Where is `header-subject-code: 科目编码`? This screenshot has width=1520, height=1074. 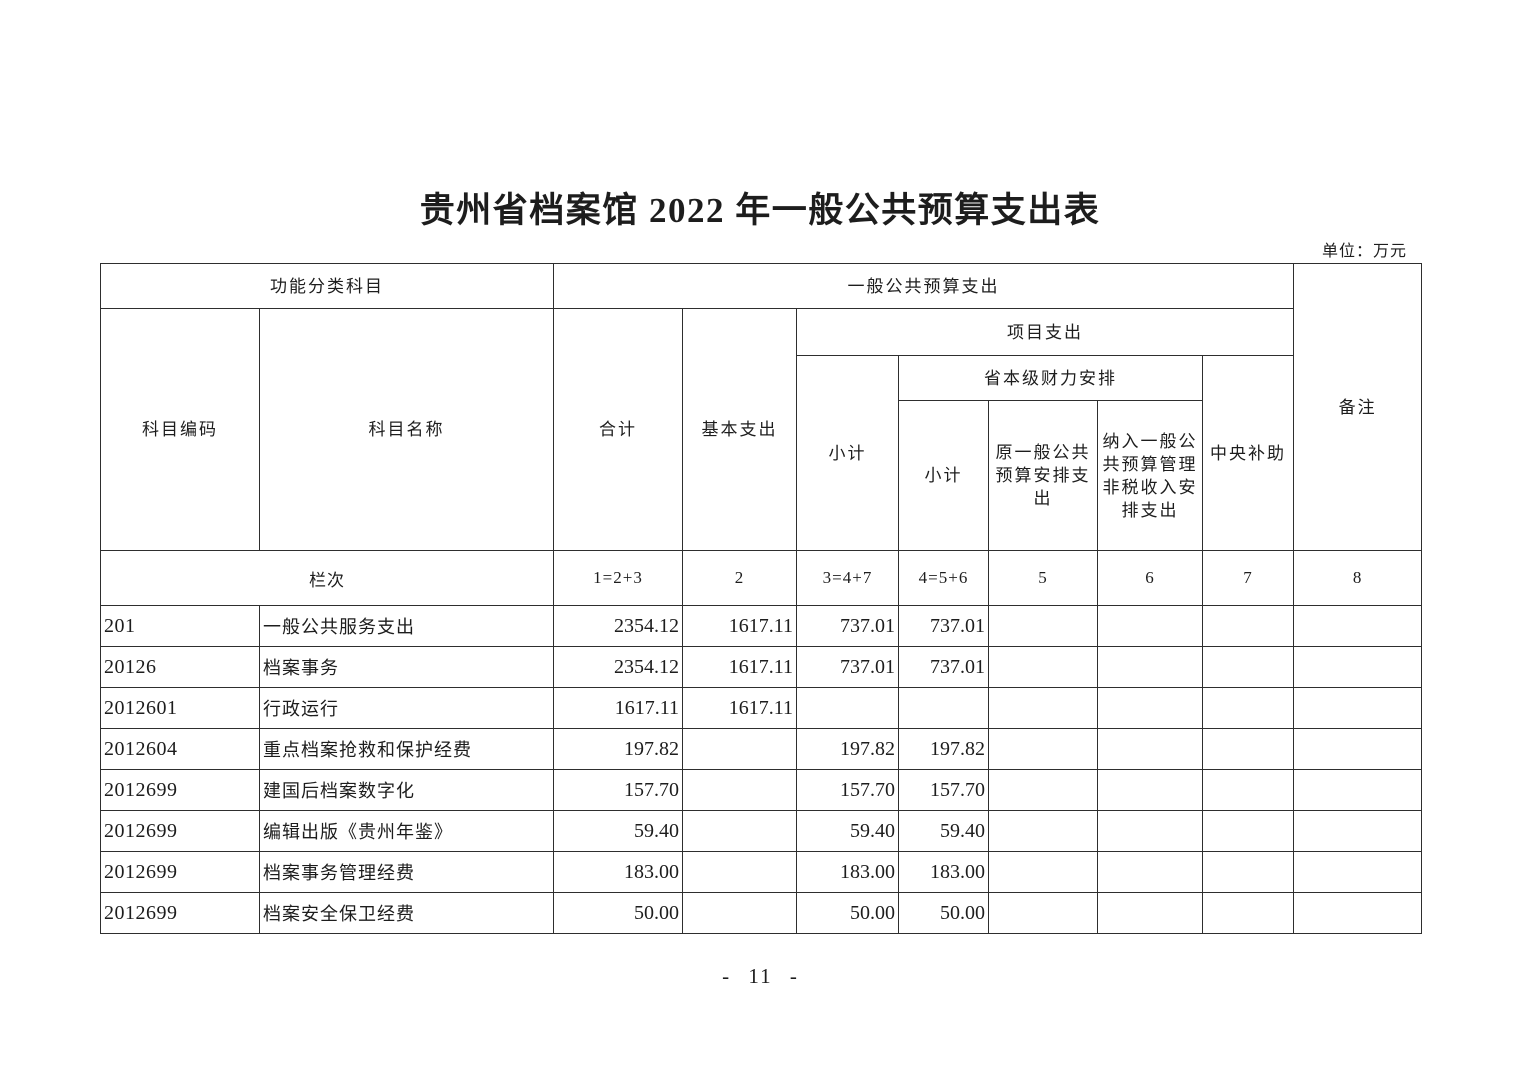 header-subject-code: 科目编码 is located at coordinates (180, 429).